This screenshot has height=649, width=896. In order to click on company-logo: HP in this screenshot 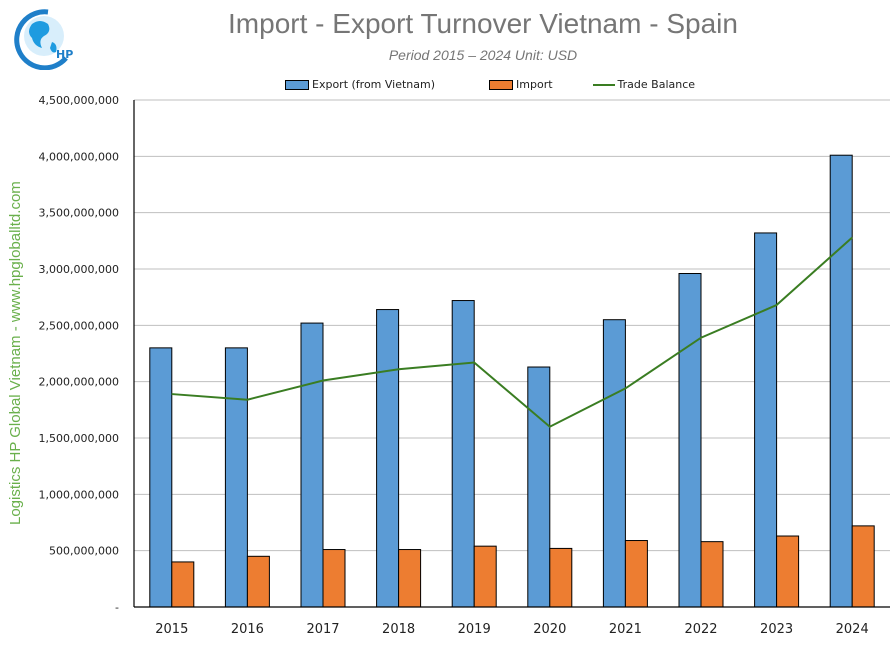, I will do `click(42, 38)`.